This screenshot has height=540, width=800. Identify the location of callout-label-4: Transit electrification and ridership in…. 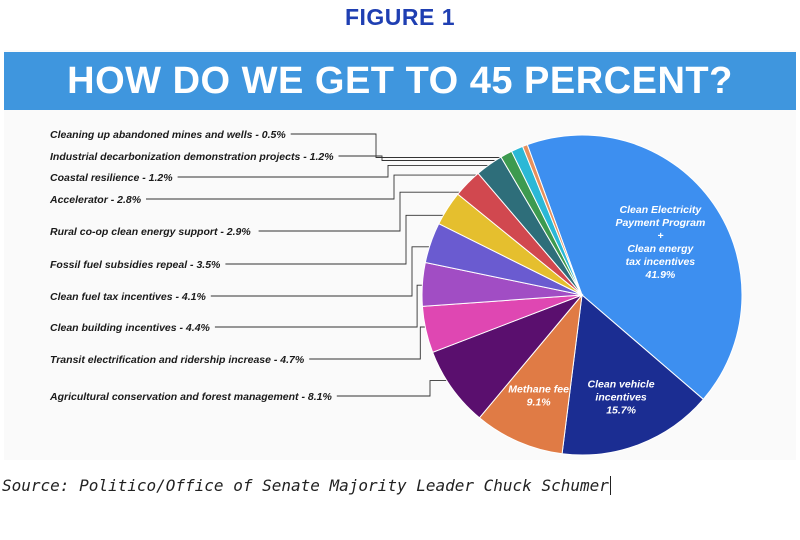
(177, 360).